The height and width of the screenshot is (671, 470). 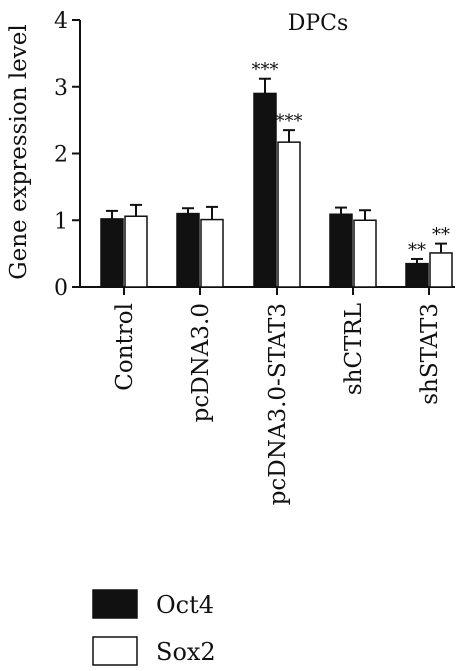 I want to click on y-tick-label: 0, so click(x=61, y=288).